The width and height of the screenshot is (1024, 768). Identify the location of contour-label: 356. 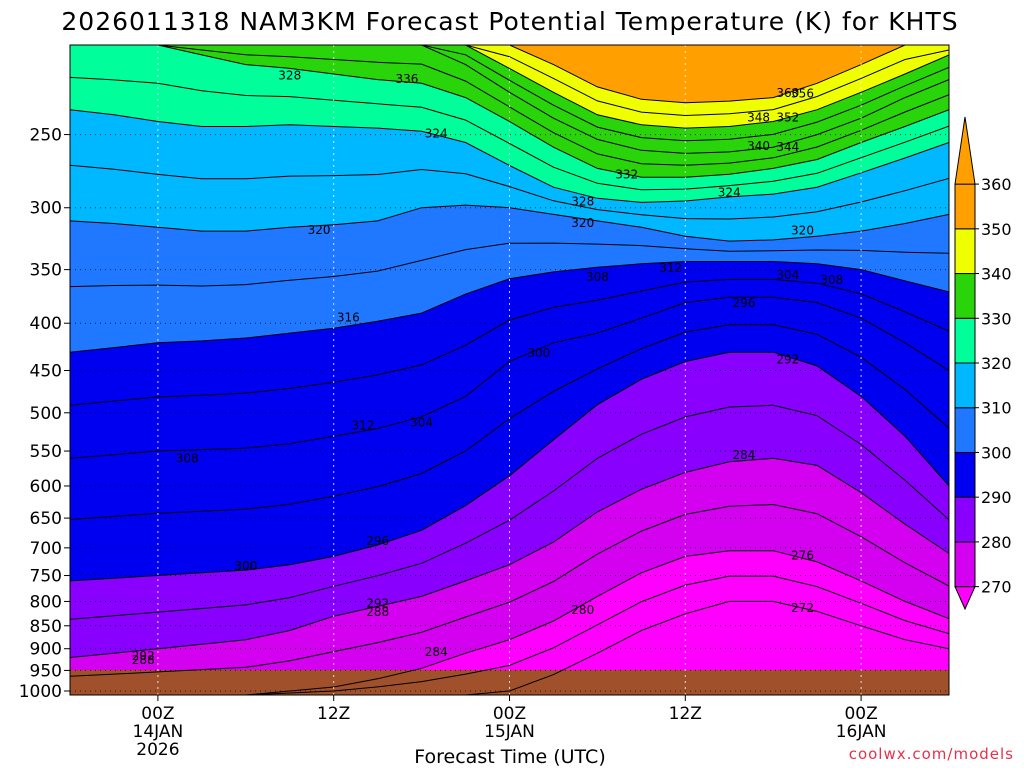
(802, 94).